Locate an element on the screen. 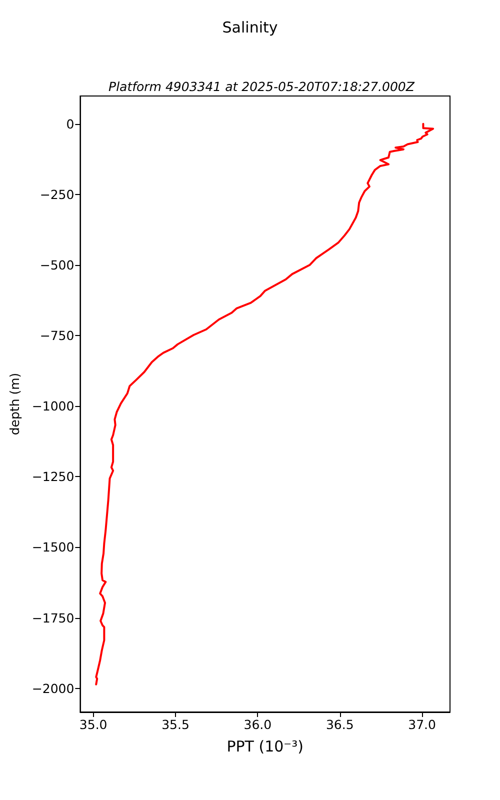 This screenshot has width=500, height=800. y-tick-label: −500 is located at coordinates (57, 265).